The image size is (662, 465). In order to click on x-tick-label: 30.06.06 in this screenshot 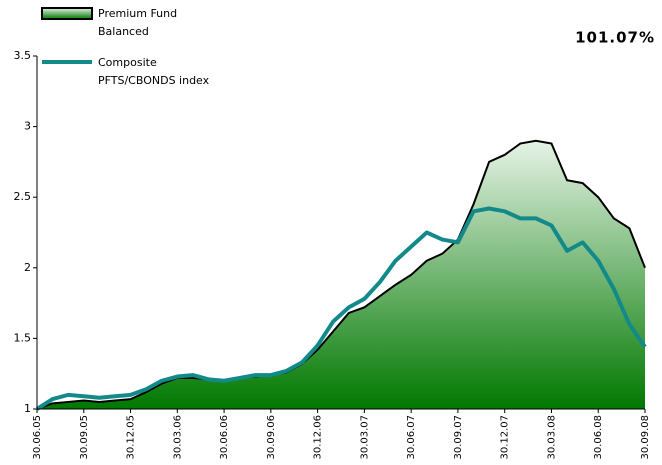, I will do `click(224, 437)`.